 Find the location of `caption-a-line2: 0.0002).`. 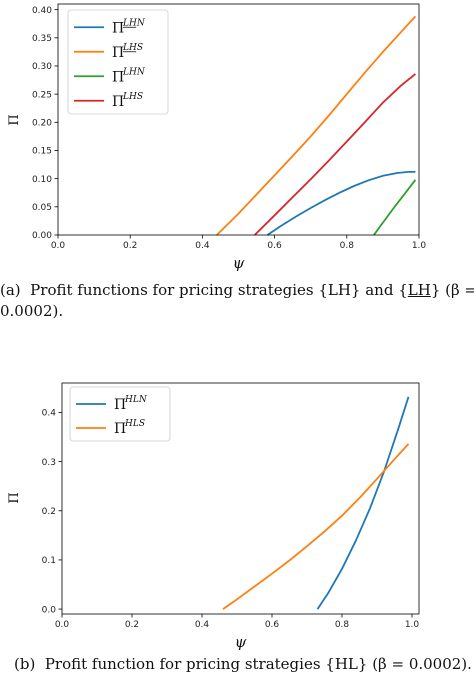

caption-a-line2: 0.0002). is located at coordinates (32, 311).